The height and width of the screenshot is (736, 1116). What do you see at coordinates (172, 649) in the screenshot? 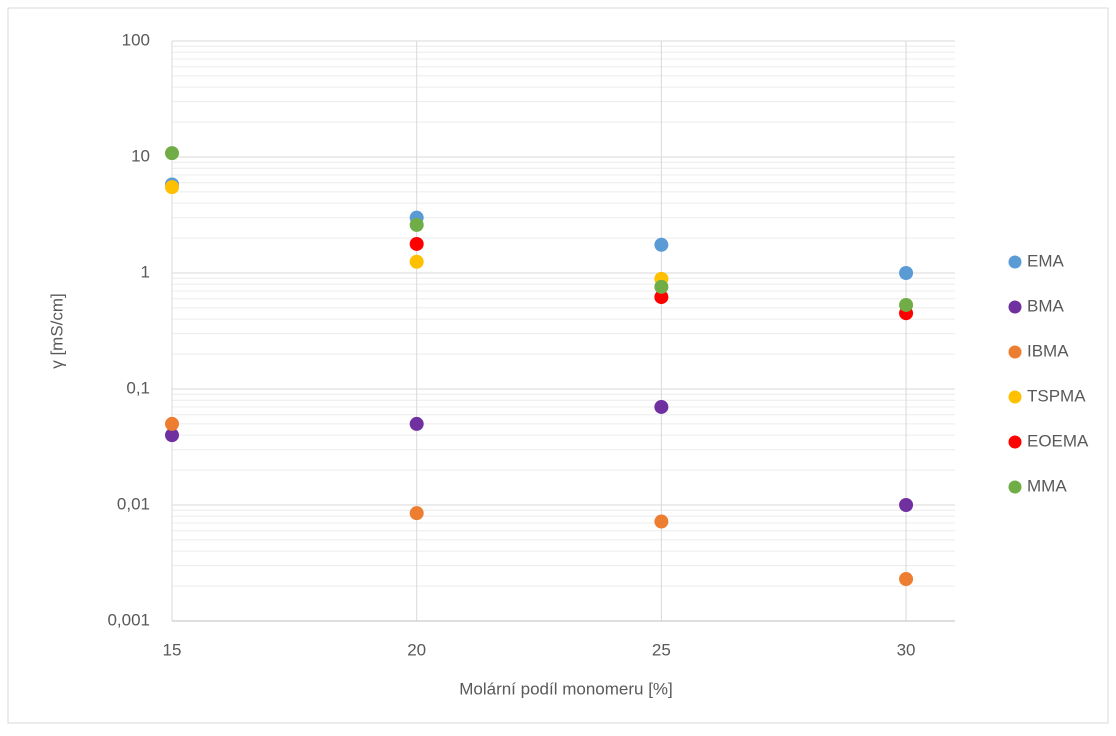
I see `x-tick-label: 15` at bounding box center [172, 649].